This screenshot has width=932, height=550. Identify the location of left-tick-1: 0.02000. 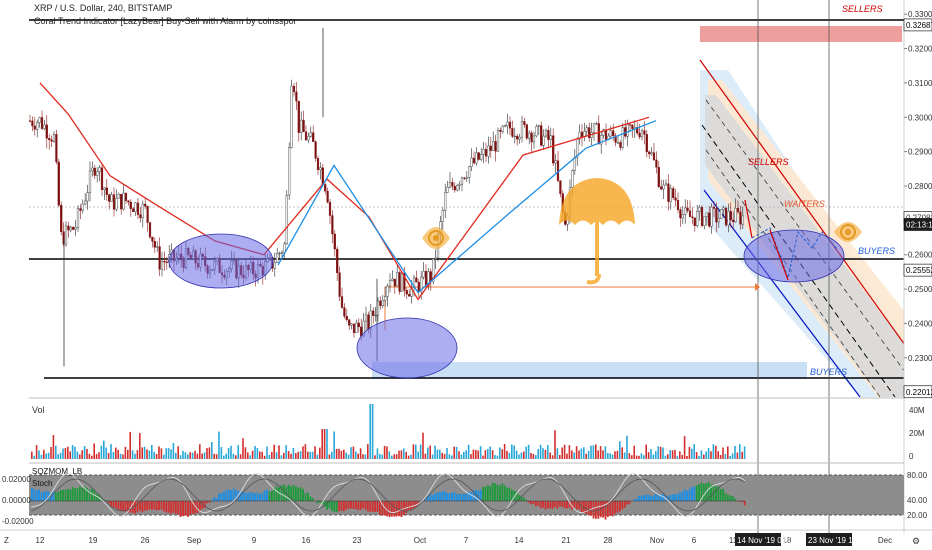
(16, 479).